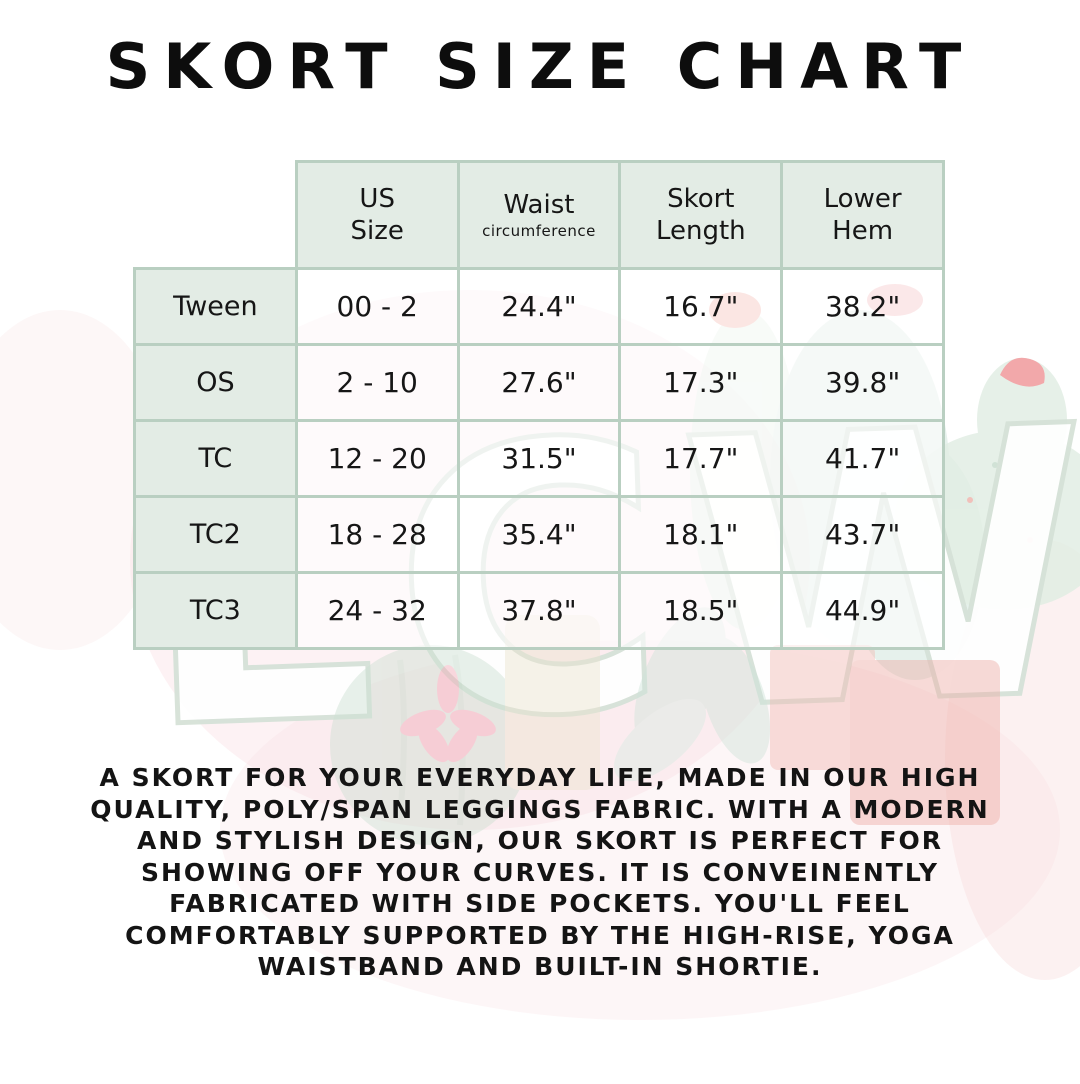 This screenshot has height=1084, width=1080. Describe the element at coordinates (377, 231) in the screenshot. I see `header-line: Size` at that location.